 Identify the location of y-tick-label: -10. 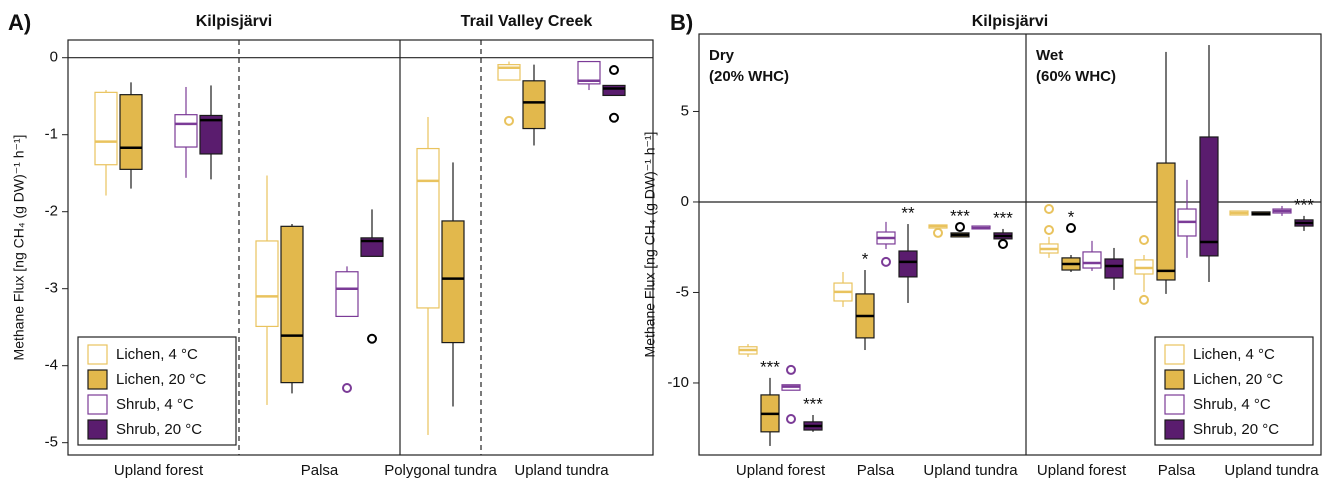
(678, 382).